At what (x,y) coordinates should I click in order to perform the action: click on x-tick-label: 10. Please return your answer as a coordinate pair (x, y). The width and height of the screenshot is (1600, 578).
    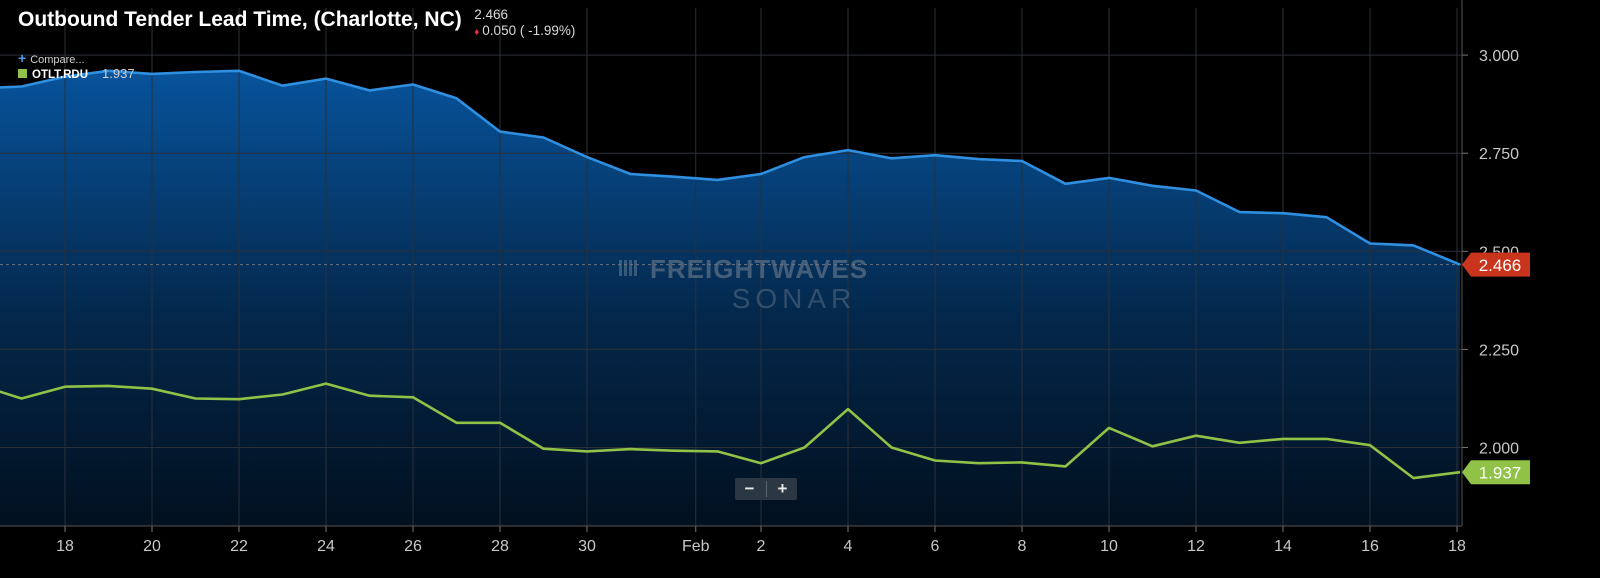
    Looking at the image, I should click on (1109, 546).